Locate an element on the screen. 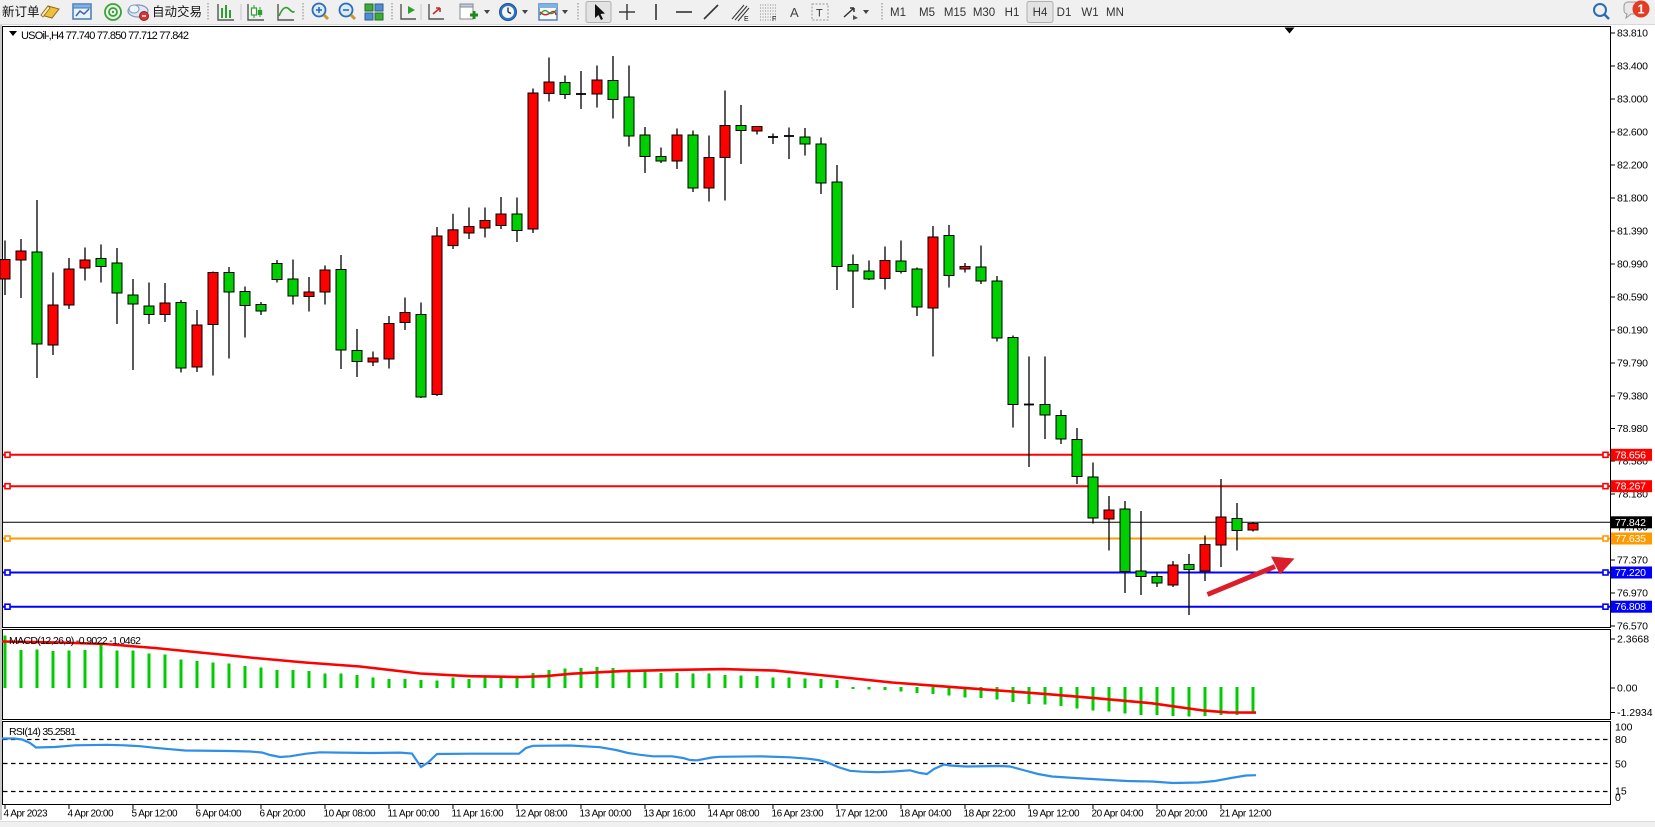 The height and width of the screenshot is (827, 1655). svg-text: 18 Apr 22:00 is located at coordinates (990, 814).